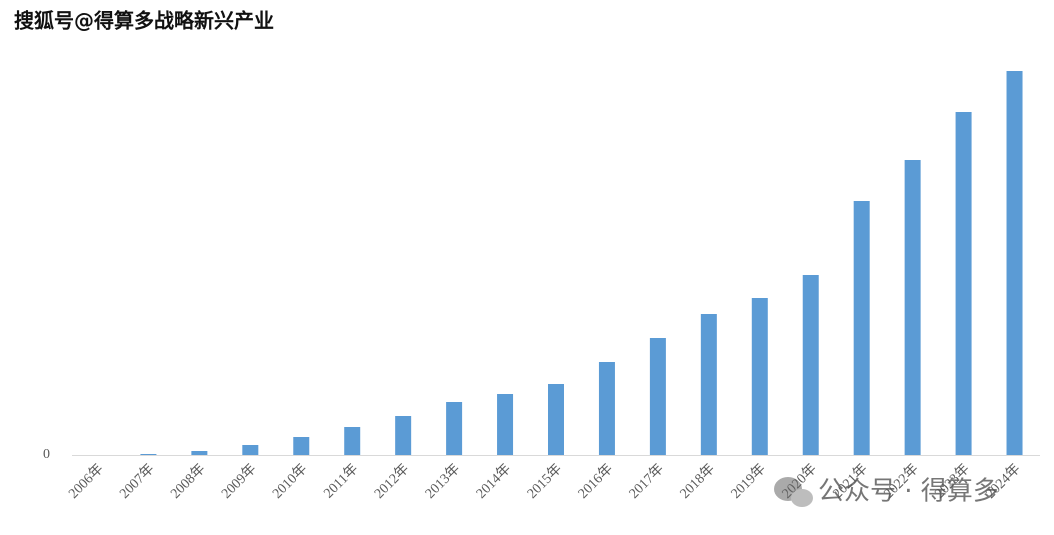 The height and width of the screenshot is (535, 1054). What do you see at coordinates (646, 481) in the screenshot?
I see `x-tick-label: 2017年` at bounding box center [646, 481].